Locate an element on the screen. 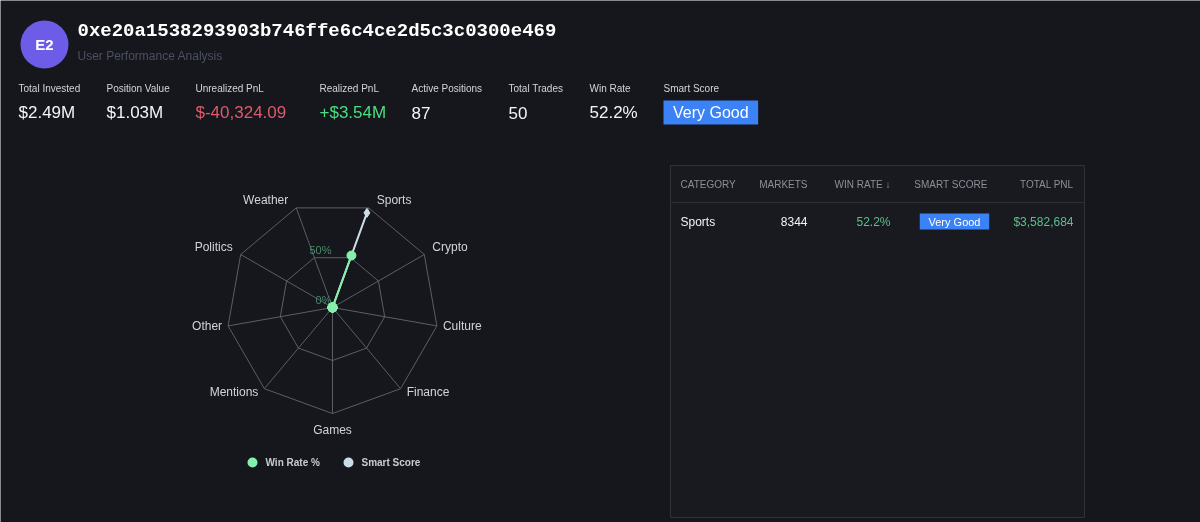 This screenshot has width=1200, height=522. spoke-label: Weather is located at coordinates (266, 199).